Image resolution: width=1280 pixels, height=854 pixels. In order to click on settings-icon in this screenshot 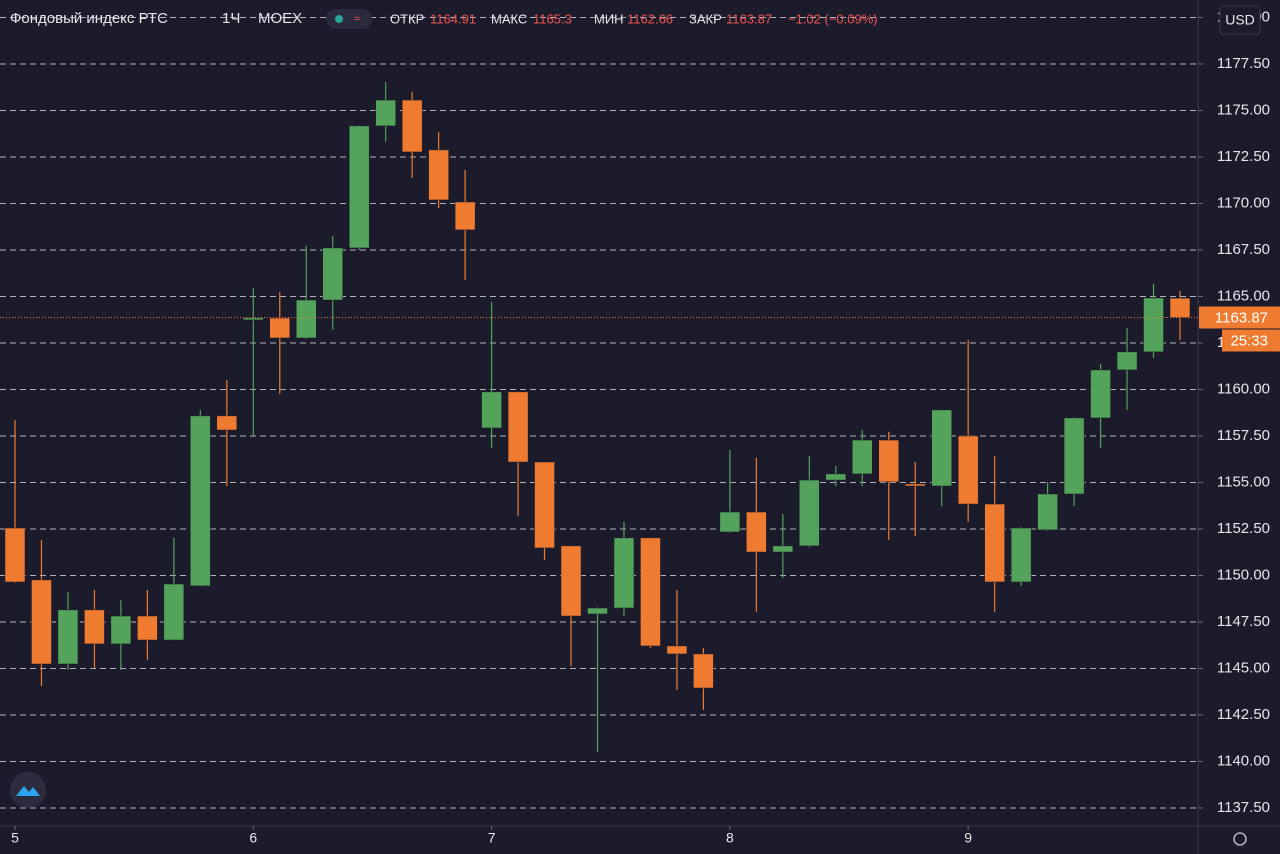, I will do `click(1240, 839)`.